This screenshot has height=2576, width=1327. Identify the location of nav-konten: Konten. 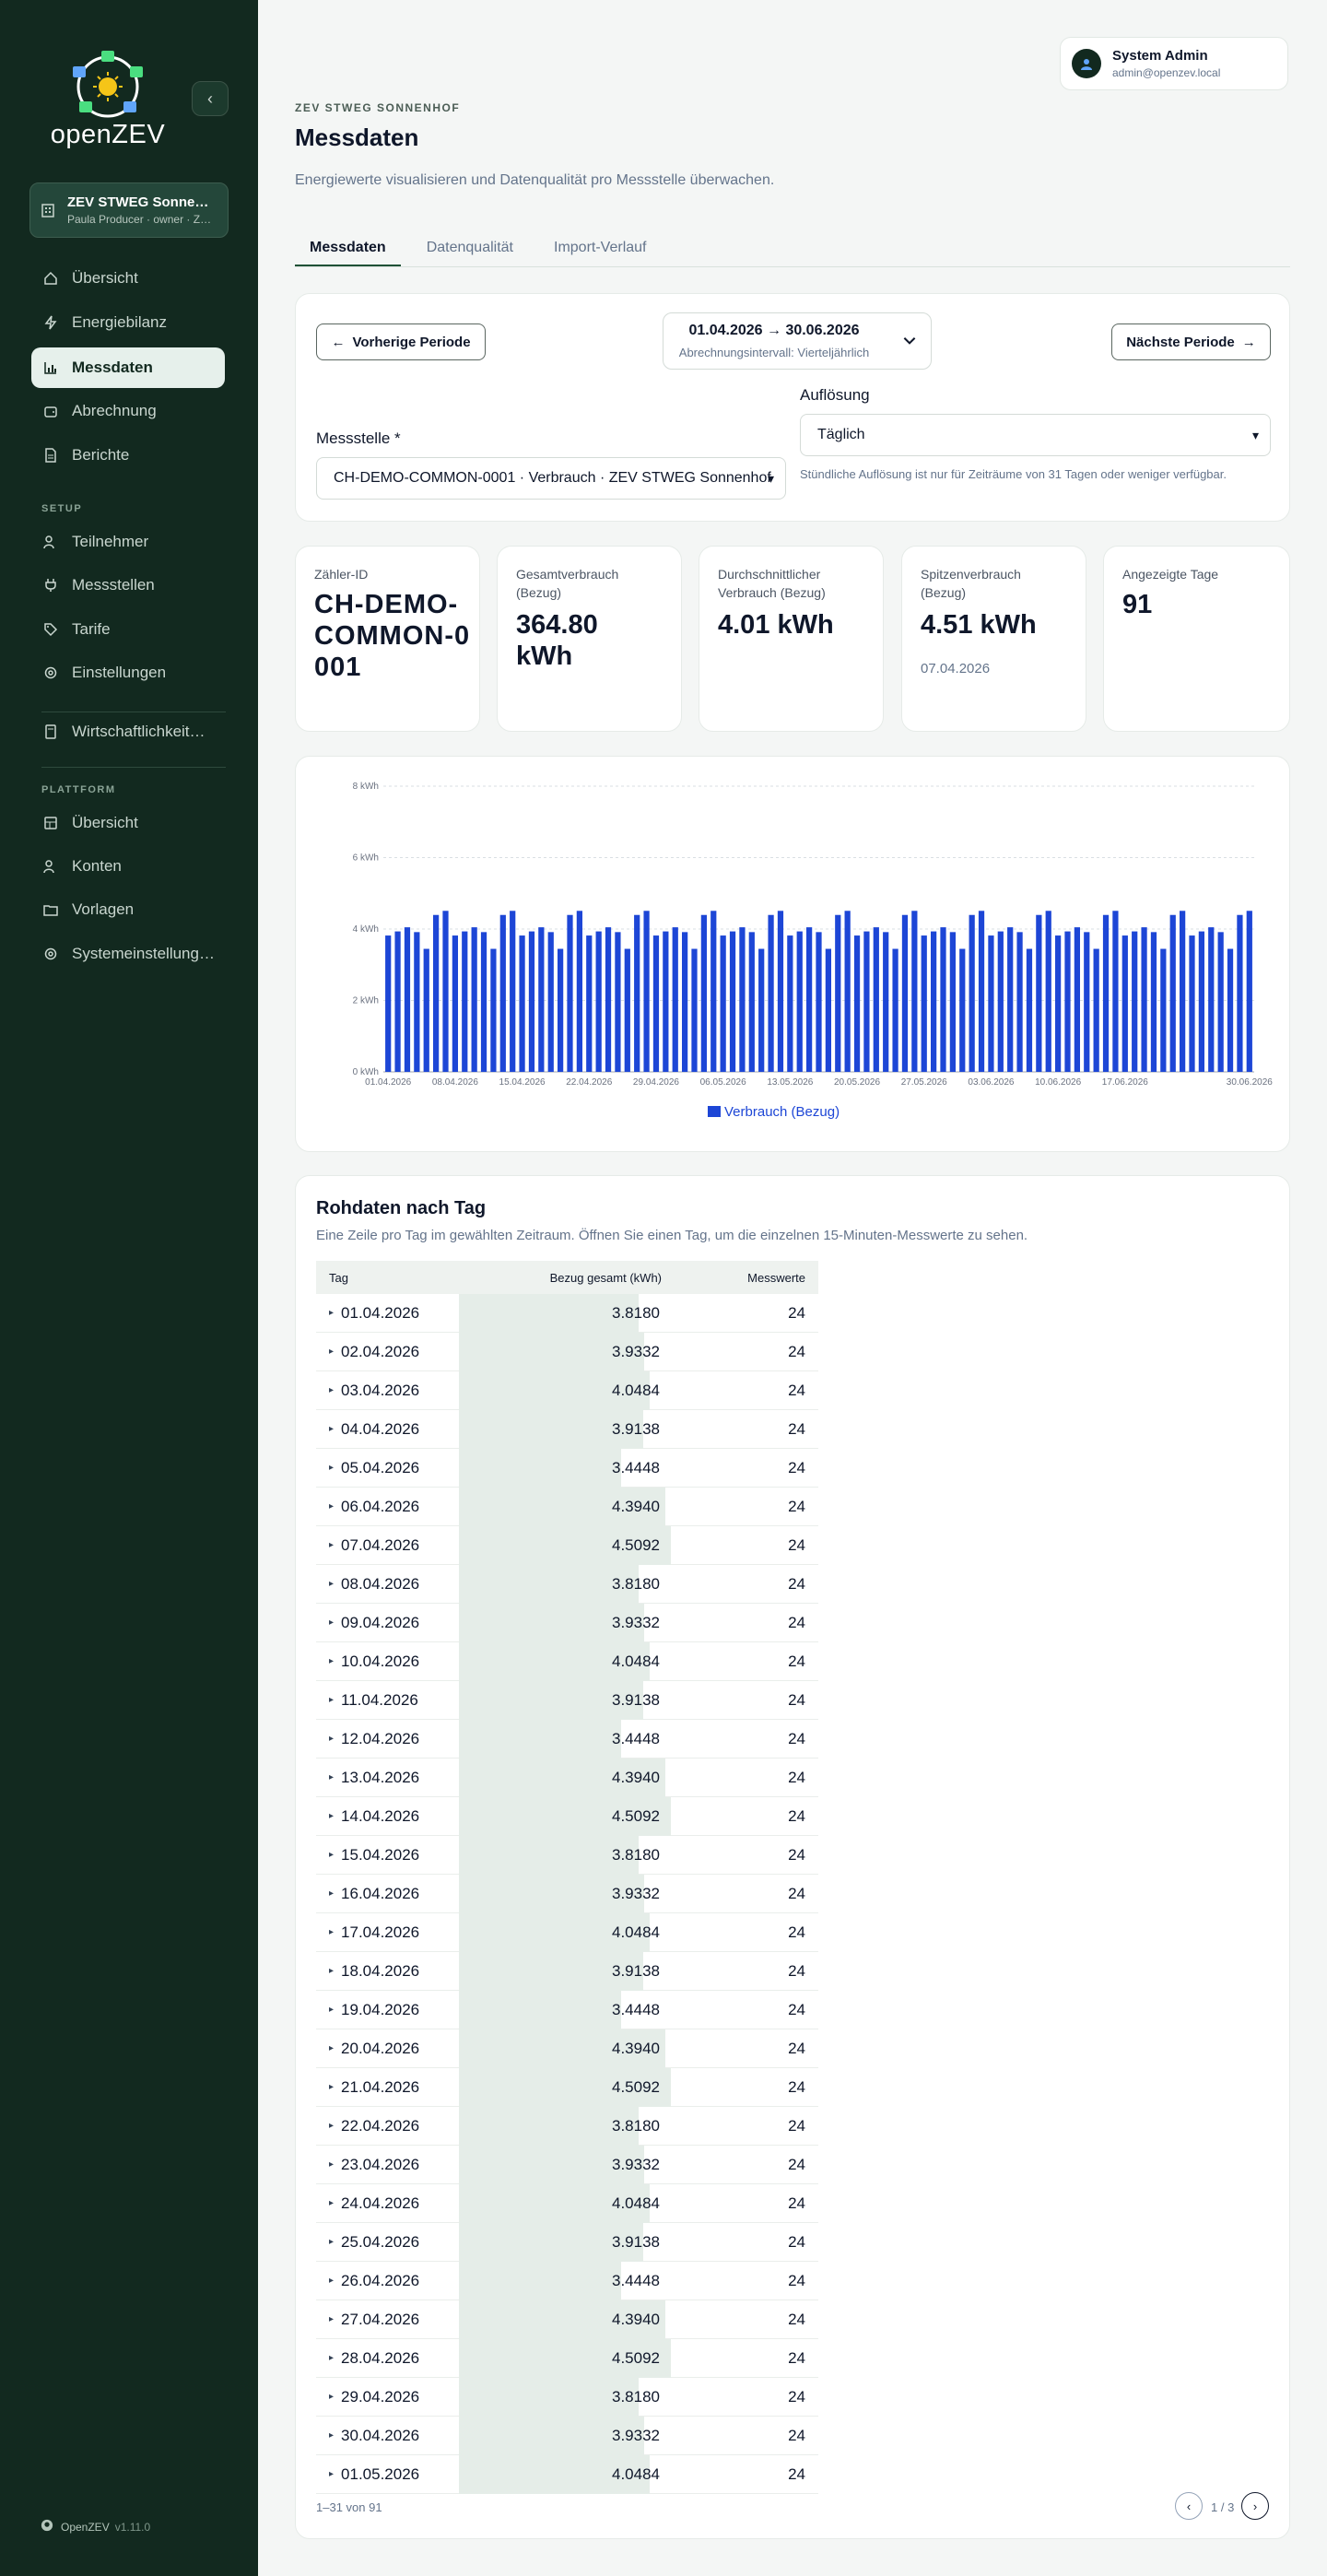
(128, 867).